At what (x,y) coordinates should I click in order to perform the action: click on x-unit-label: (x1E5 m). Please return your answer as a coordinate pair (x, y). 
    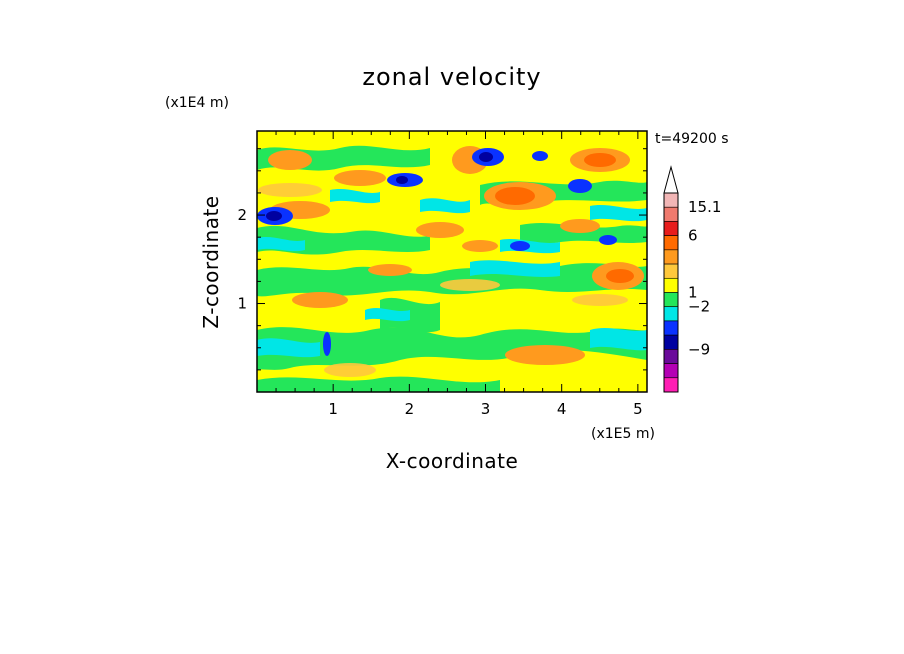
    Looking at the image, I should click on (623, 434).